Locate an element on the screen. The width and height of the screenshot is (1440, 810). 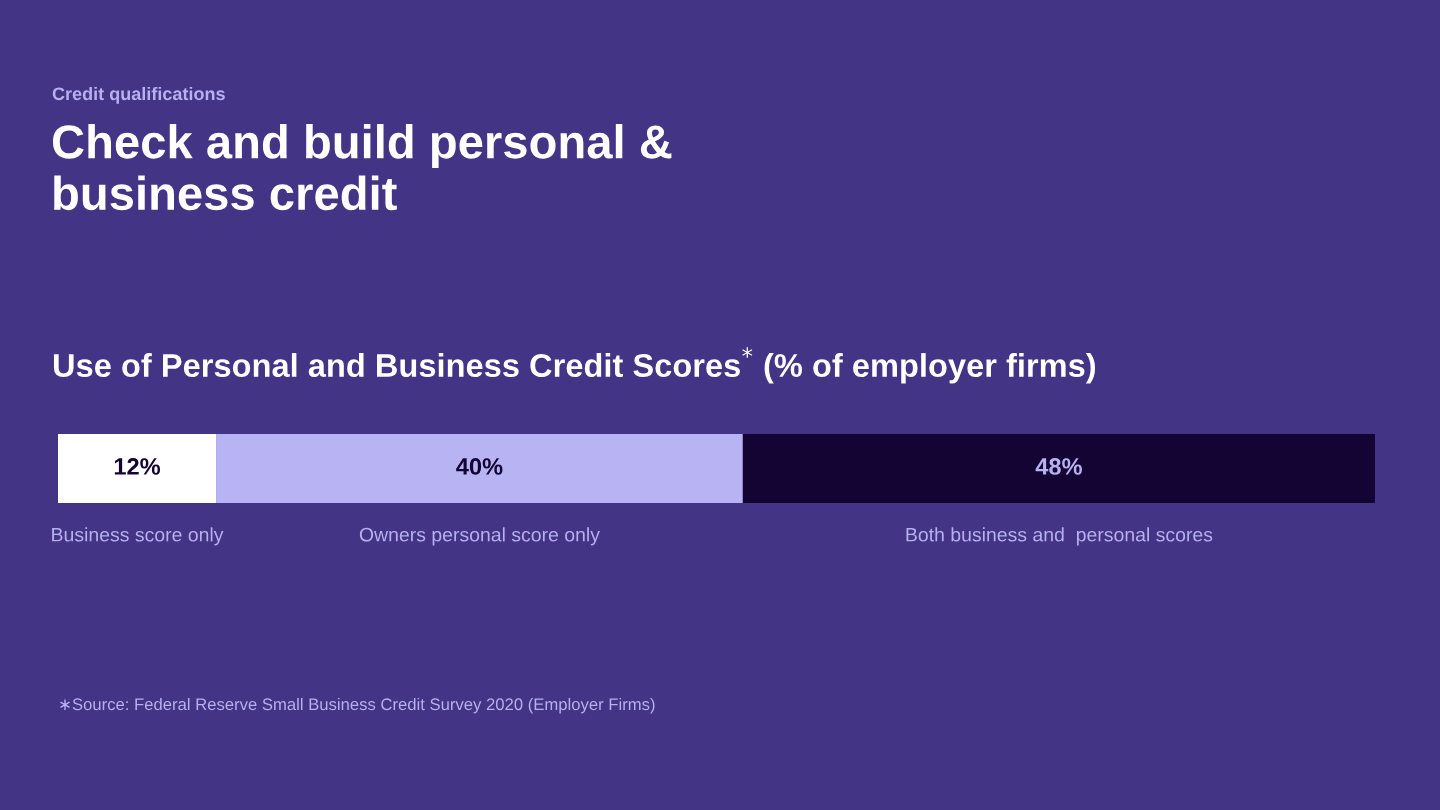
chart-title: Check and build personal & business credit is located at coordinates (362, 167).